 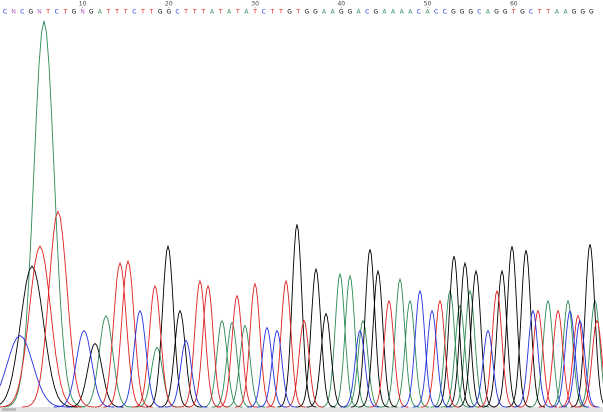 What do you see at coordinates (514, 4) in the screenshot?
I see `base-number: 60` at bounding box center [514, 4].